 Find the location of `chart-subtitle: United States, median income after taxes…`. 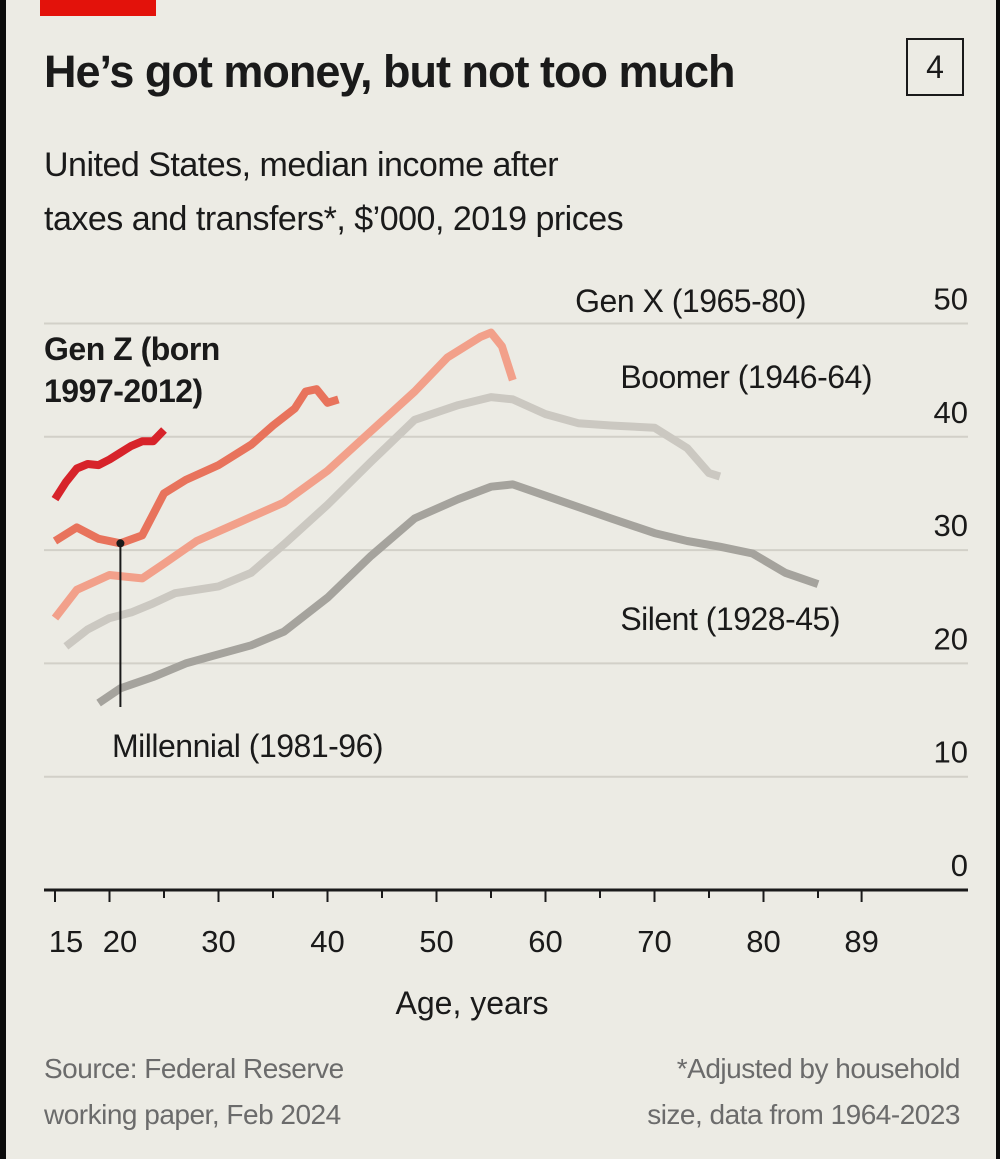

chart-subtitle: United States, median income after taxes… is located at coordinates (444, 192).